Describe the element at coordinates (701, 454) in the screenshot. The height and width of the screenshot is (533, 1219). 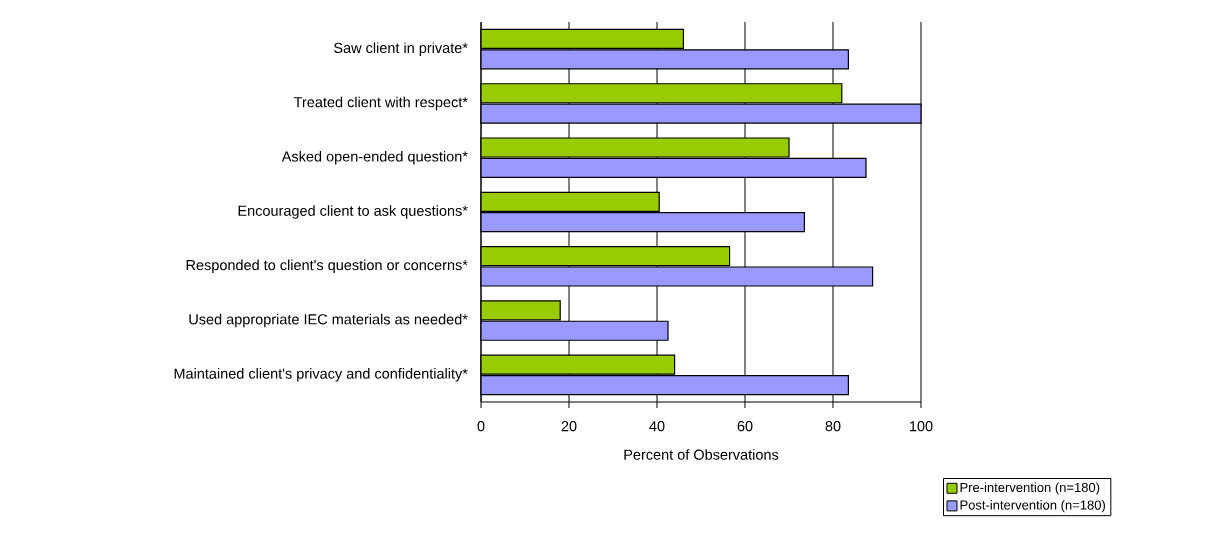
I see `x-axis-title: Percent of Observations` at that location.